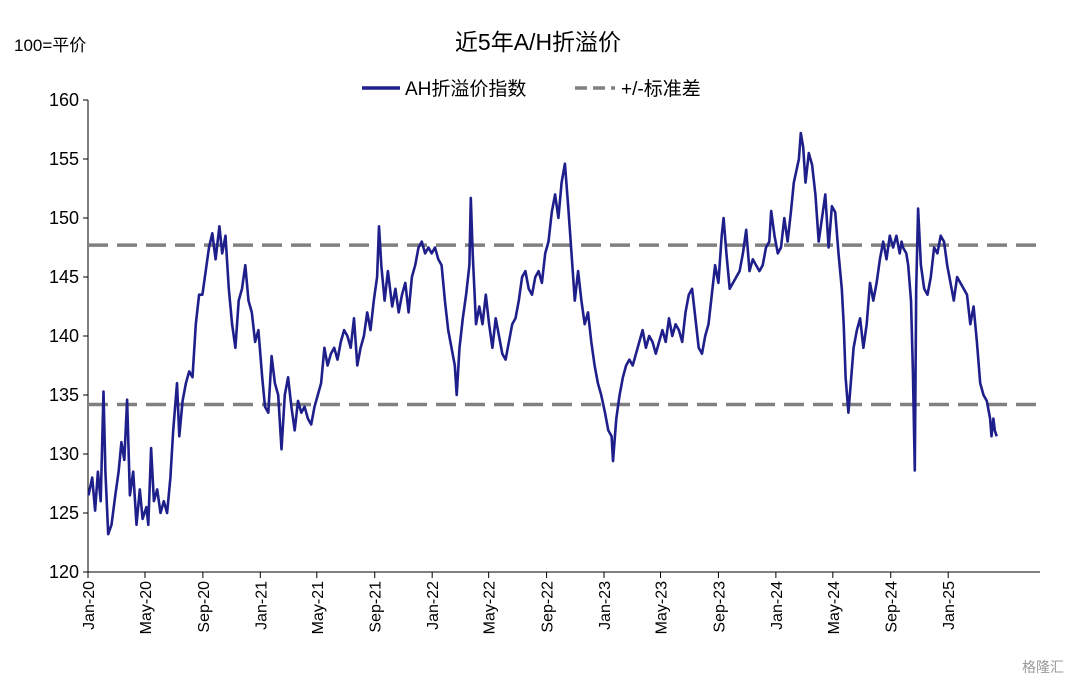 The height and width of the screenshot is (679, 1076). Describe the element at coordinates (64, 336) in the screenshot. I see `y-tick-label: 140` at that location.